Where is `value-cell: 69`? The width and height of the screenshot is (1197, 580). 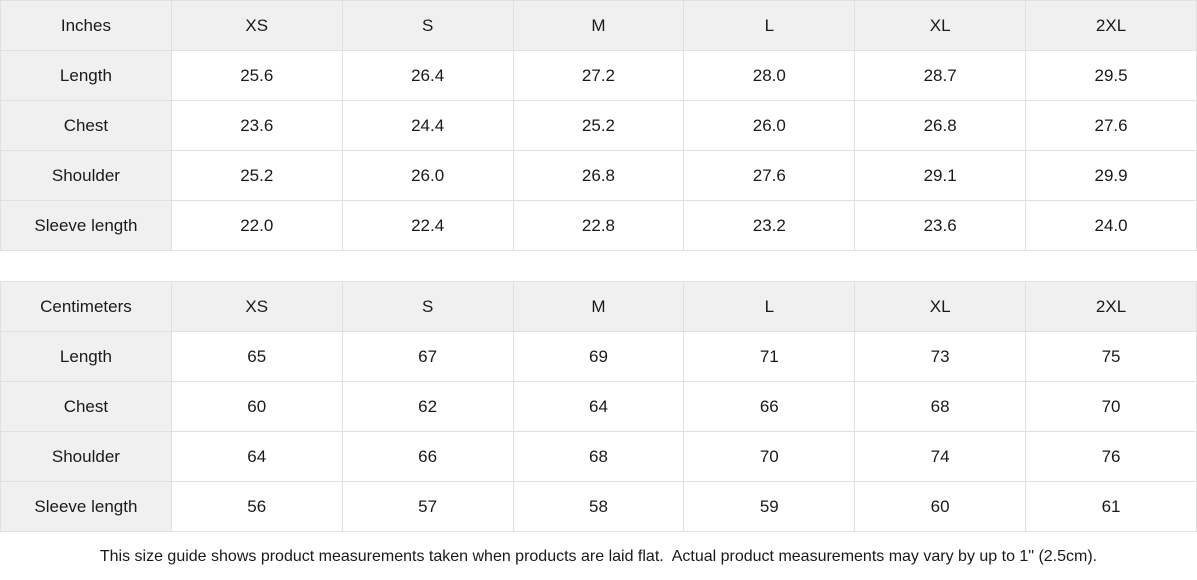
value-cell: 69 is located at coordinates (598, 356).